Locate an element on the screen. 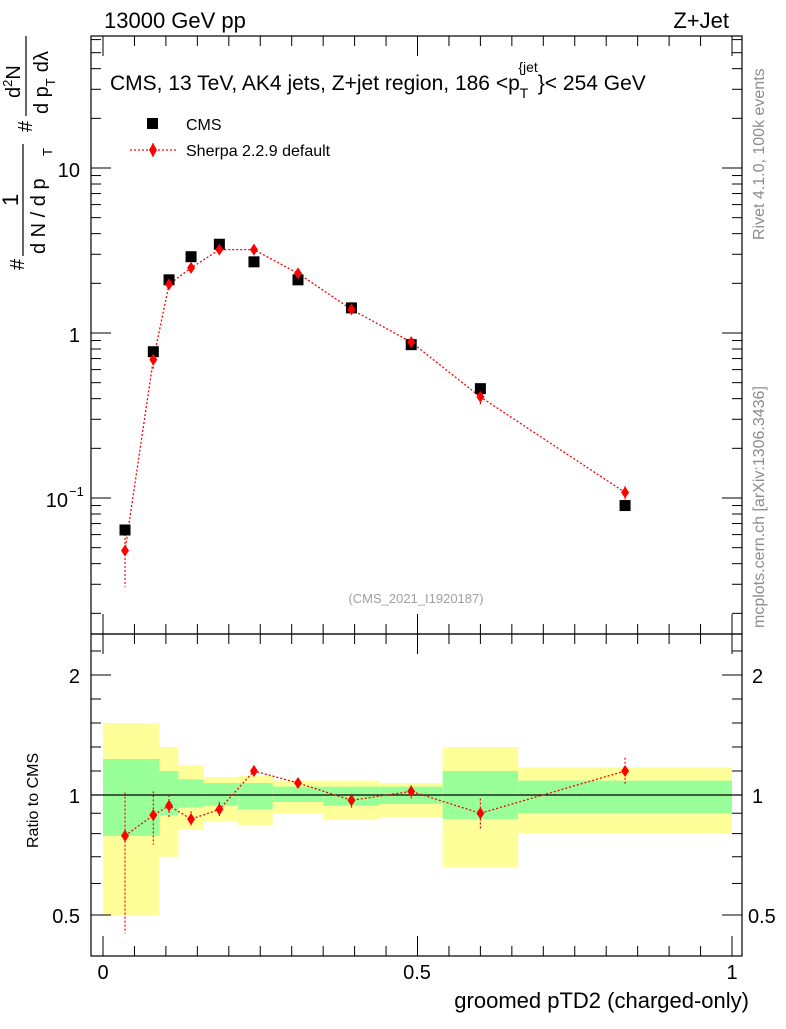 This screenshot has width=786, height=1029. ylabel-T2: T is located at coordinates (50, 82).